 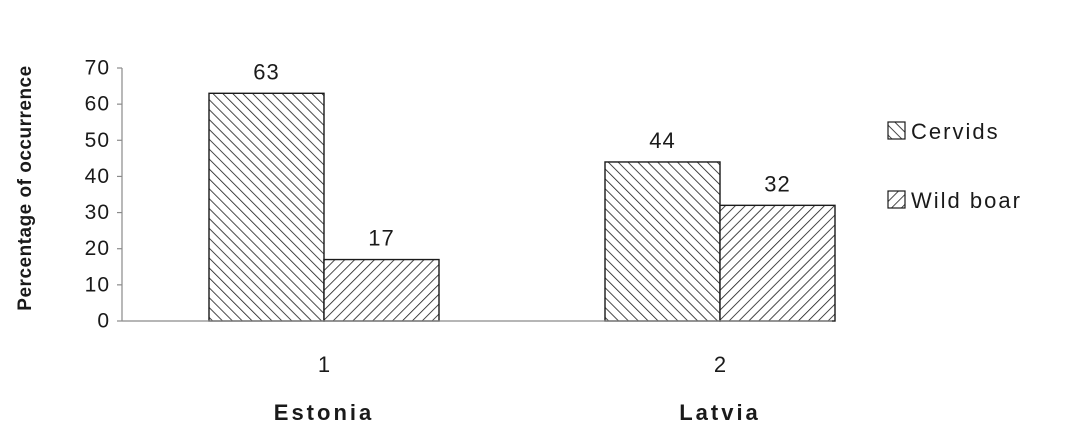 What do you see at coordinates (896, 199) in the screenshot?
I see `legend-swatch-wild-boar` at bounding box center [896, 199].